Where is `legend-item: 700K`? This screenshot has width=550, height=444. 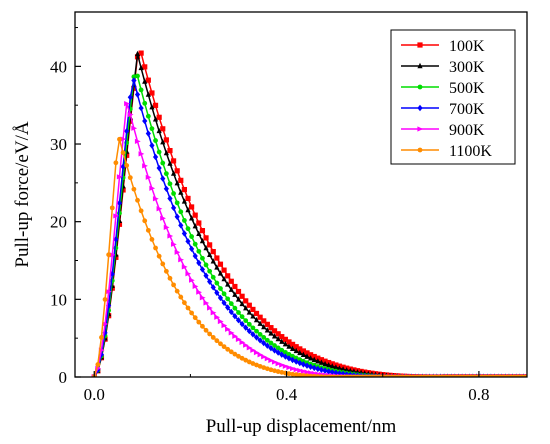
legend-item: 700K is located at coordinates (443, 109).